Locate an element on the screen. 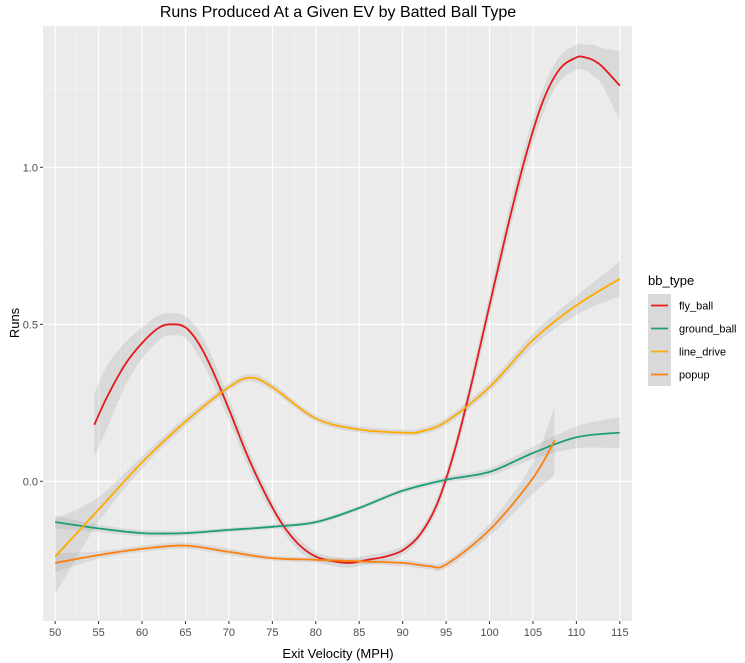 This screenshot has height=663, width=745. x-tick-label: 80 is located at coordinates (316, 633).